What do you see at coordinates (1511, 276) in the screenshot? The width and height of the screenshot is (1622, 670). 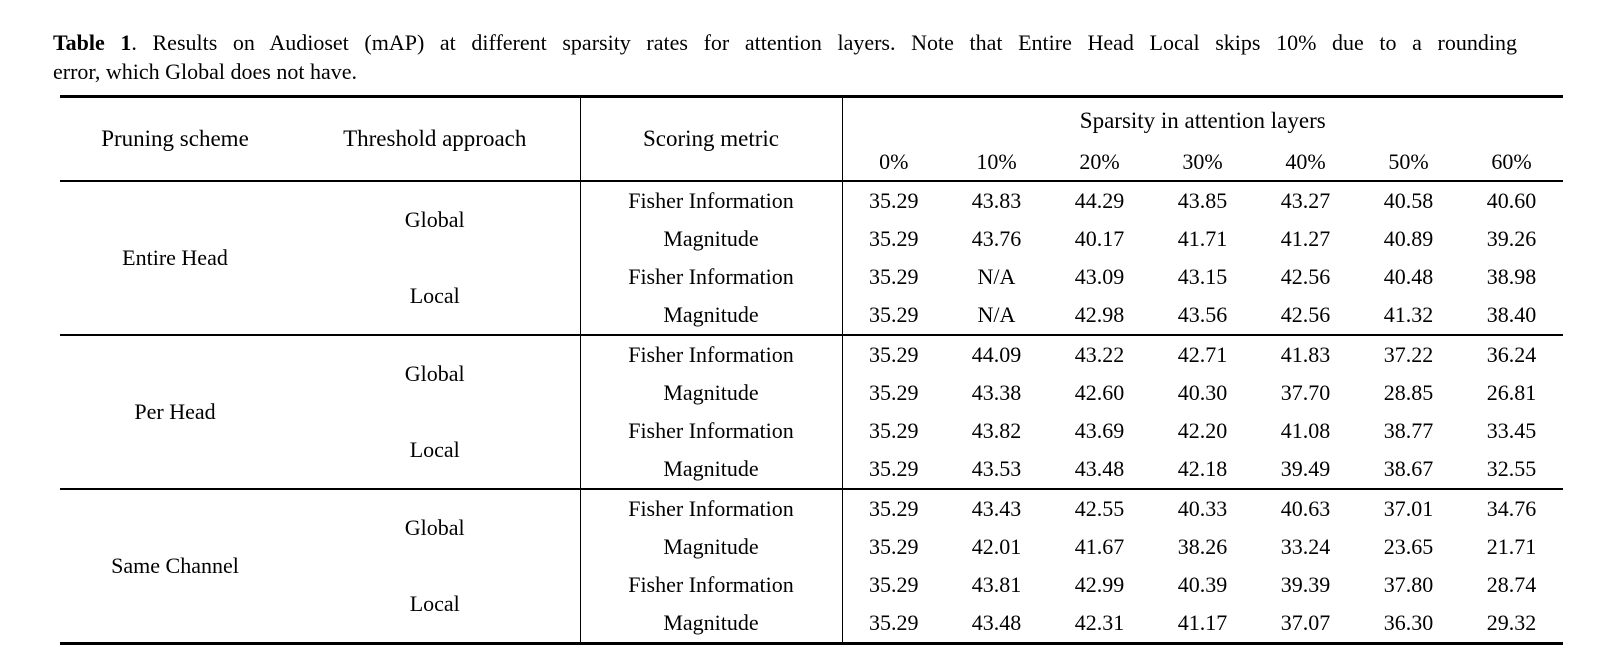 I see `value-cell: 38.98` at bounding box center [1511, 276].